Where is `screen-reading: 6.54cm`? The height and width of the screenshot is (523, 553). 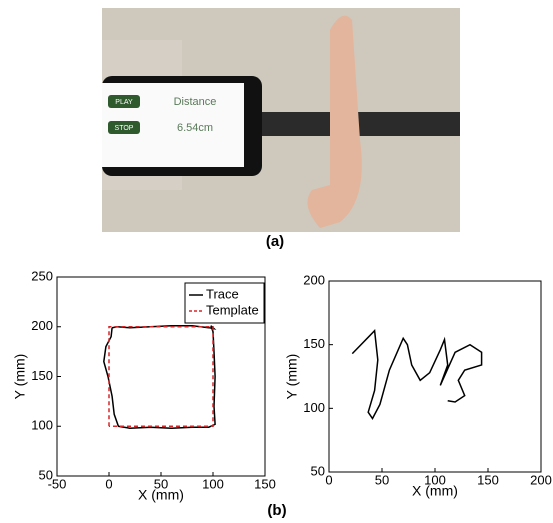 screen-reading: 6.54cm is located at coordinates (195, 128).